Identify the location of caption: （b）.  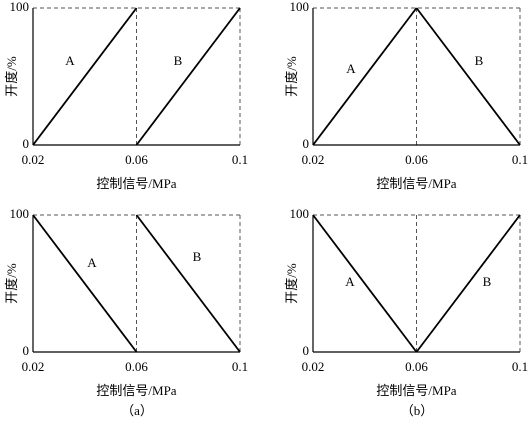
(417, 410).